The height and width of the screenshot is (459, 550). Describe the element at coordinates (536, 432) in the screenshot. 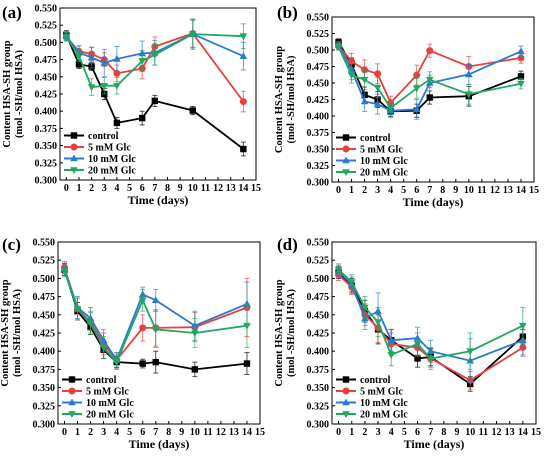

I see `x-tick-label: 15` at that location.